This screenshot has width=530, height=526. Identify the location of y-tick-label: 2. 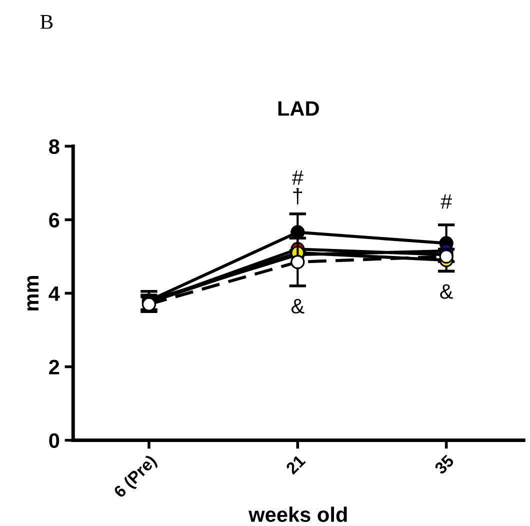
(54, 367).